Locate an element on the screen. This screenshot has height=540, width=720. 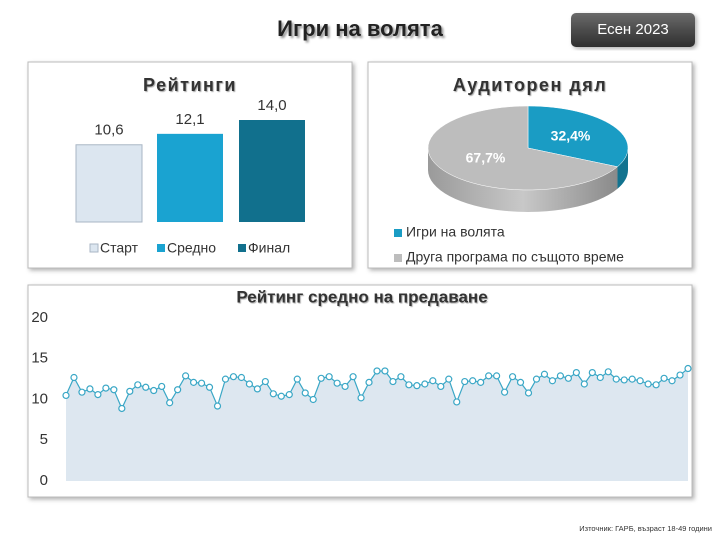
y-tick-label: 5 is located at coordinates (44, 439).